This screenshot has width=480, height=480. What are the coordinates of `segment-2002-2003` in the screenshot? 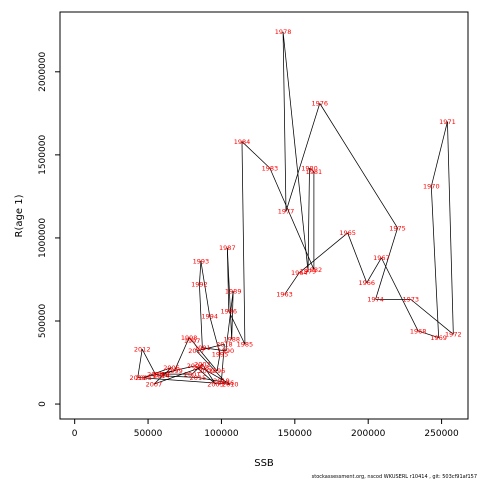 It's located at (209, 374).